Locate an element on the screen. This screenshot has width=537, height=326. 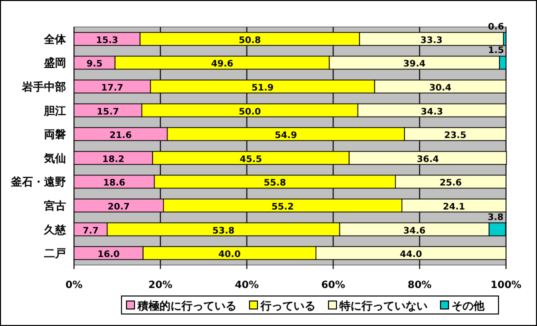
data-label: 45.5 is located at coordinates (251, 159).